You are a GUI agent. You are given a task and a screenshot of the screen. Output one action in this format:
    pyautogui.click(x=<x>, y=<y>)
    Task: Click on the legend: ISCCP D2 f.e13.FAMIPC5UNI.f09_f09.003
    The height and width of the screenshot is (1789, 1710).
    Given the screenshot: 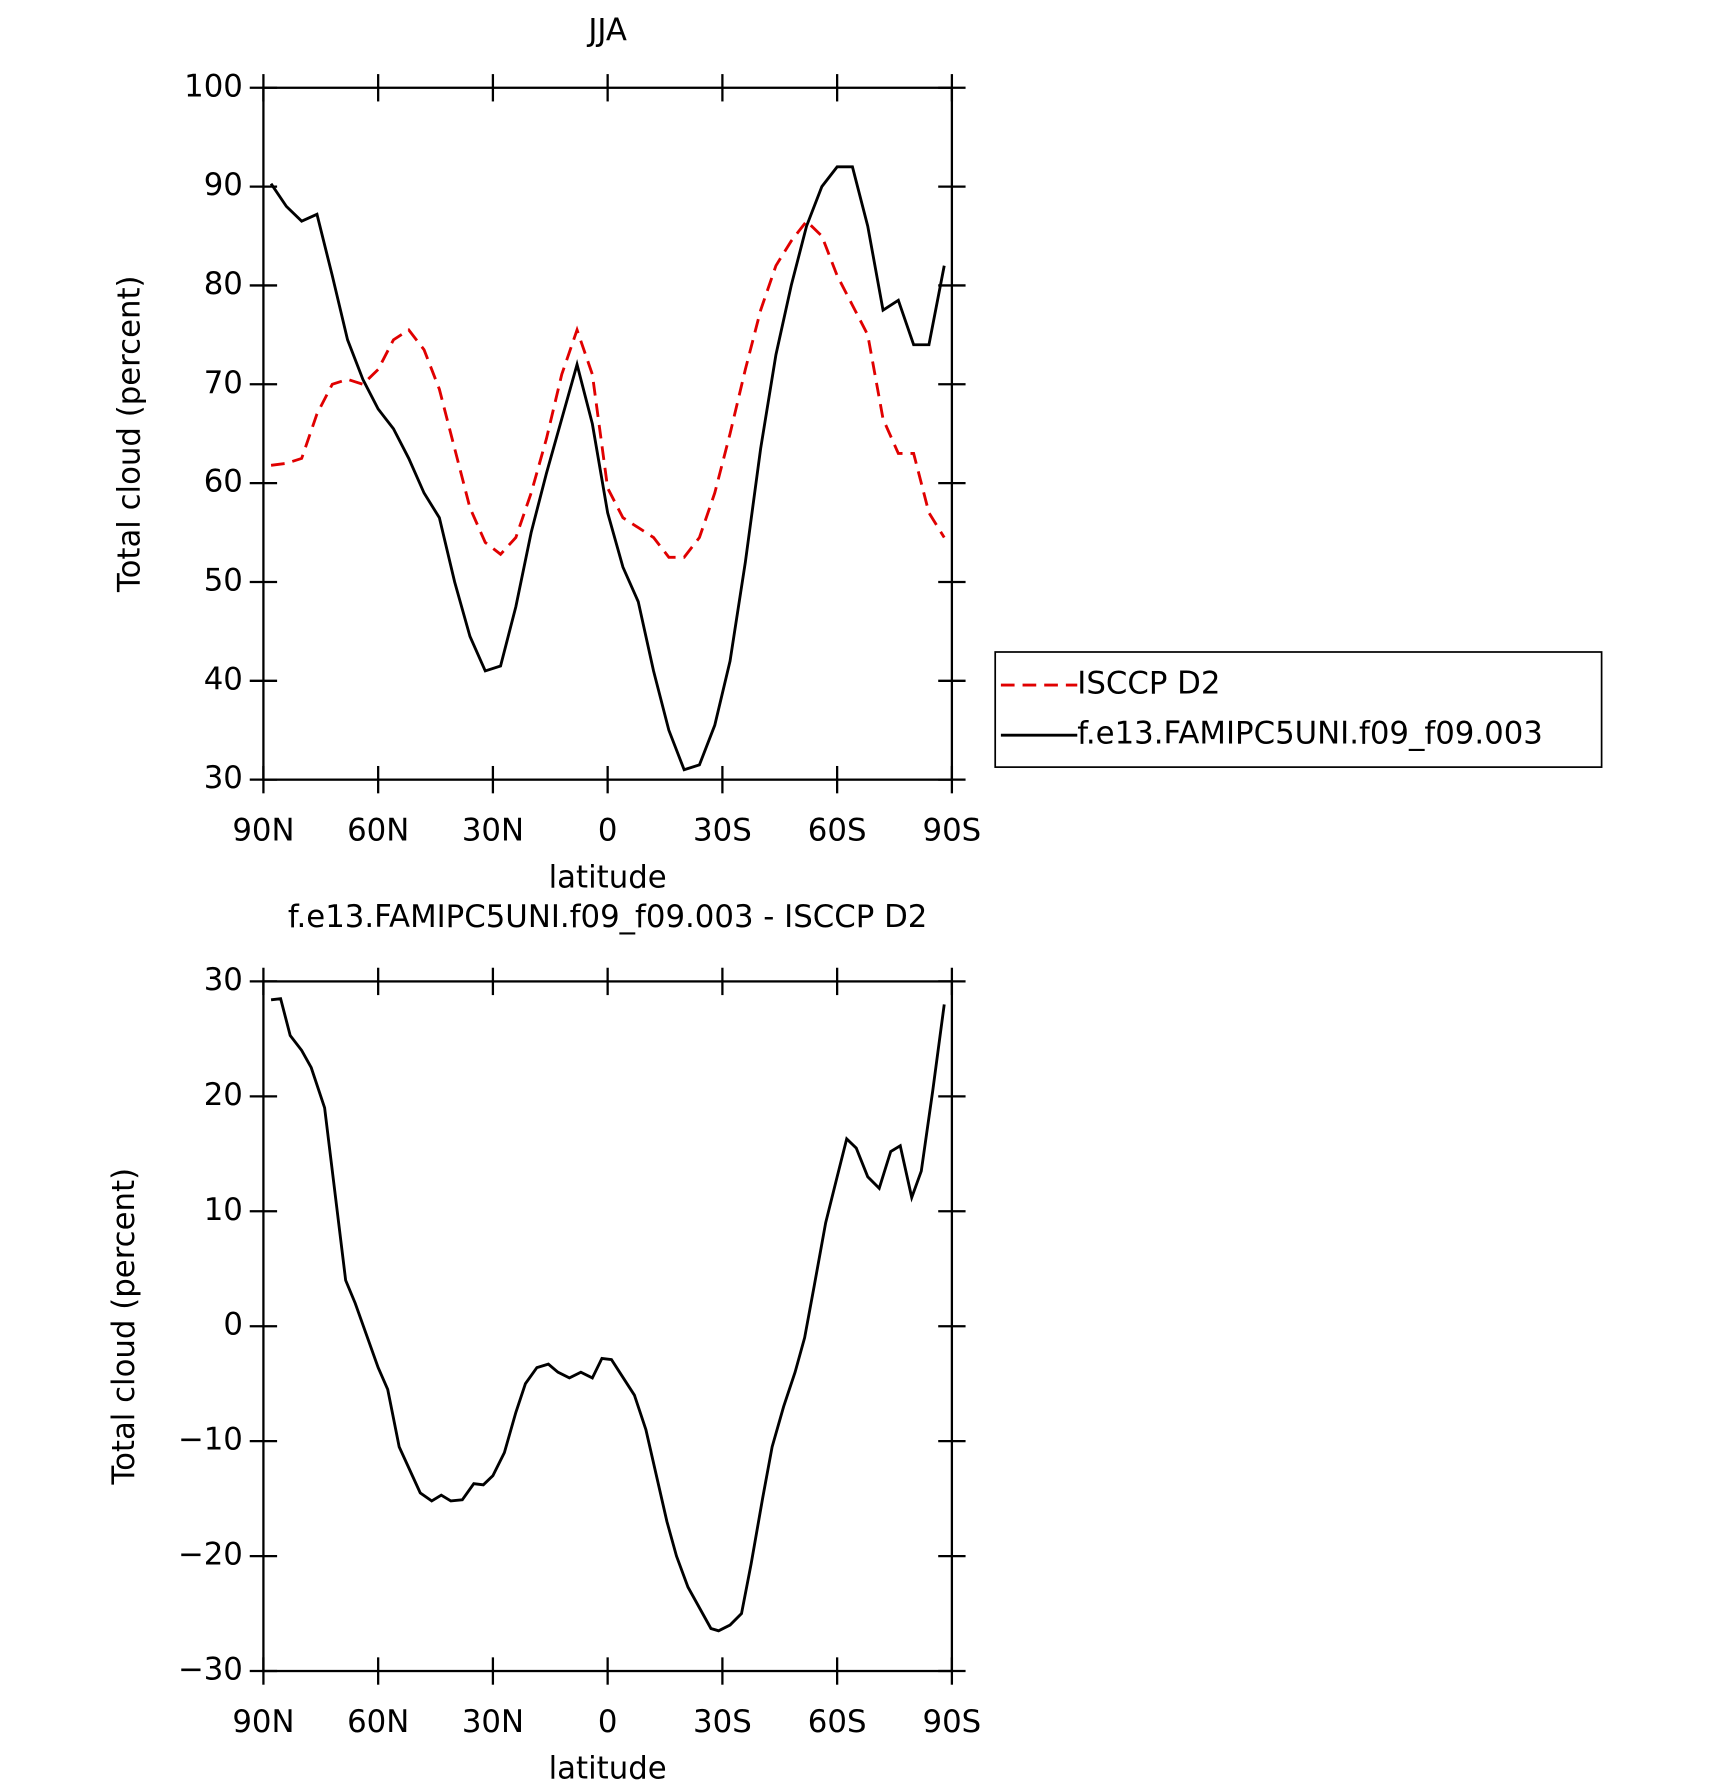 What is the action you would take?
    pyautogui.click(x=1298, y=709)
    